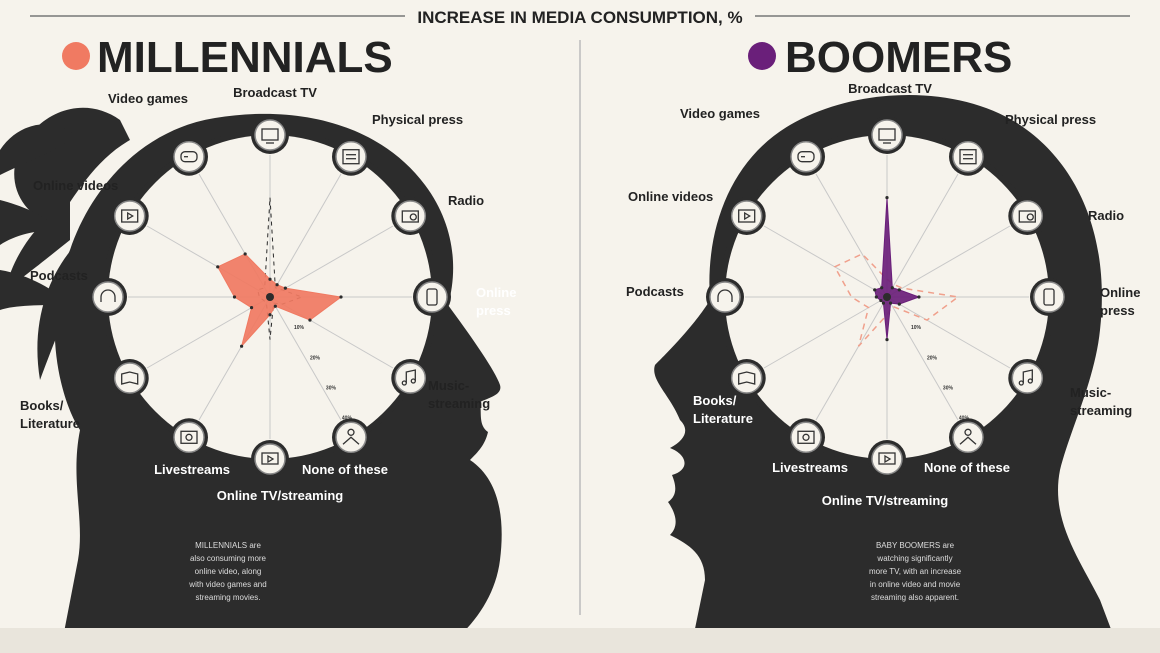 The width and height of the screenshot is (1160, 653). I want to click on millennials-note-line-1: MILLENNIALS are, so click(228, 545).